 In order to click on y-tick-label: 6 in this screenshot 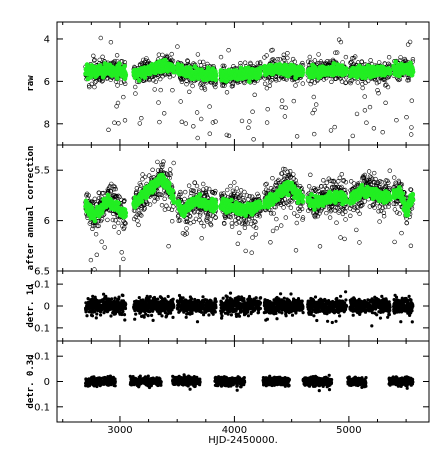, I will do `click(47, 82)`.